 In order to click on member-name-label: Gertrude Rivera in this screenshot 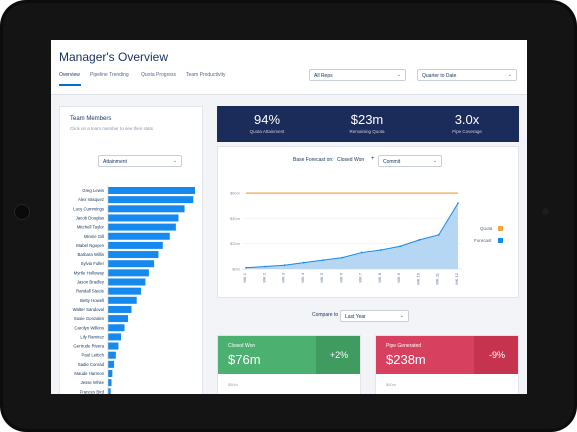, I will do `click(88, 346)`.